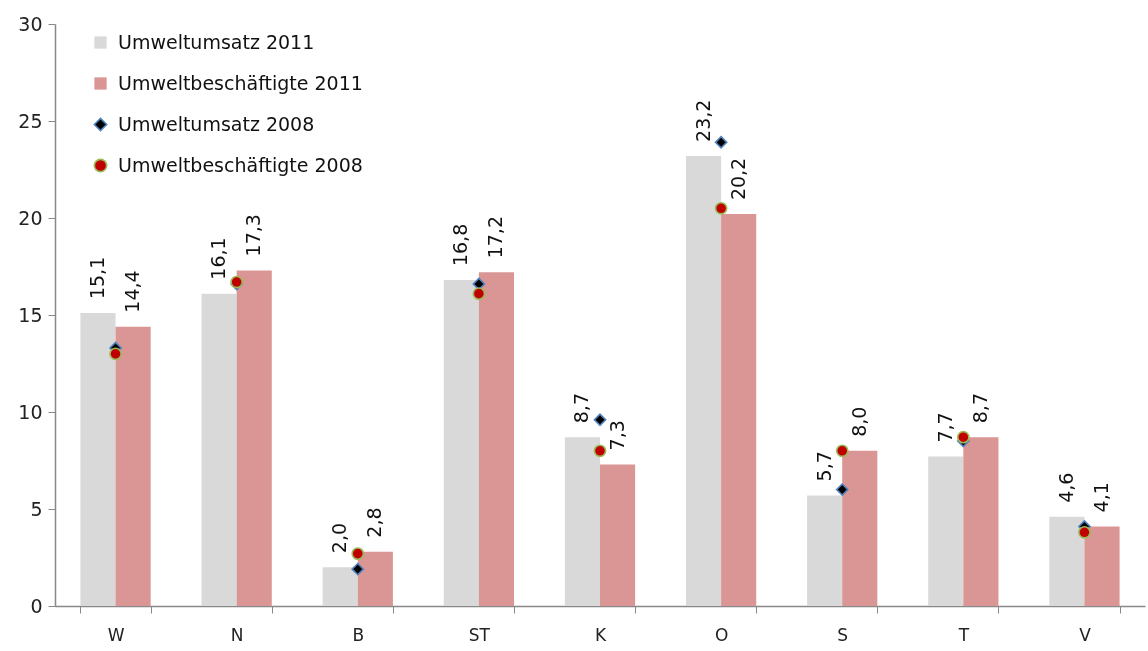 The height and width of the screenshot is (651, 1148). Describe the element at coordinates (858, 421) in the screenshot. I see `data-label: 8,0` at that location.